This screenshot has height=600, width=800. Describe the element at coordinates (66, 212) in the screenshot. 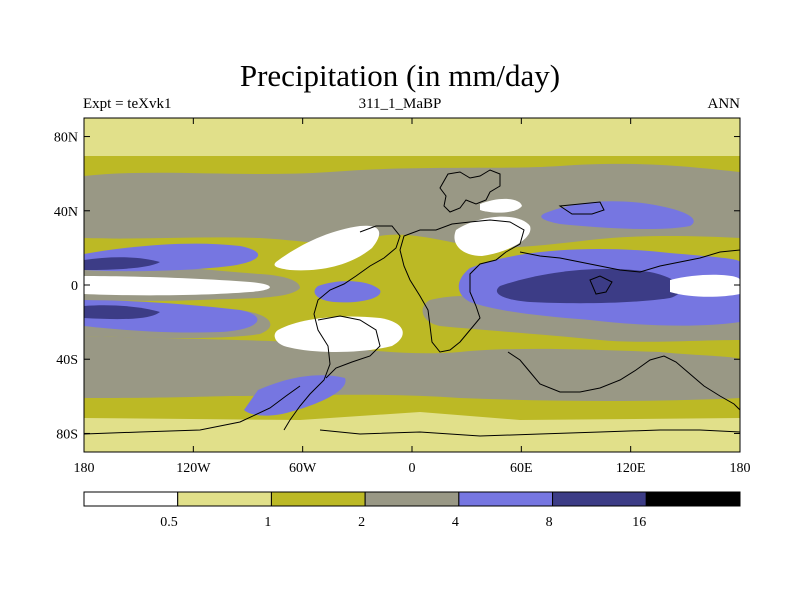

I see `y-tick-label: 40N` at that location.